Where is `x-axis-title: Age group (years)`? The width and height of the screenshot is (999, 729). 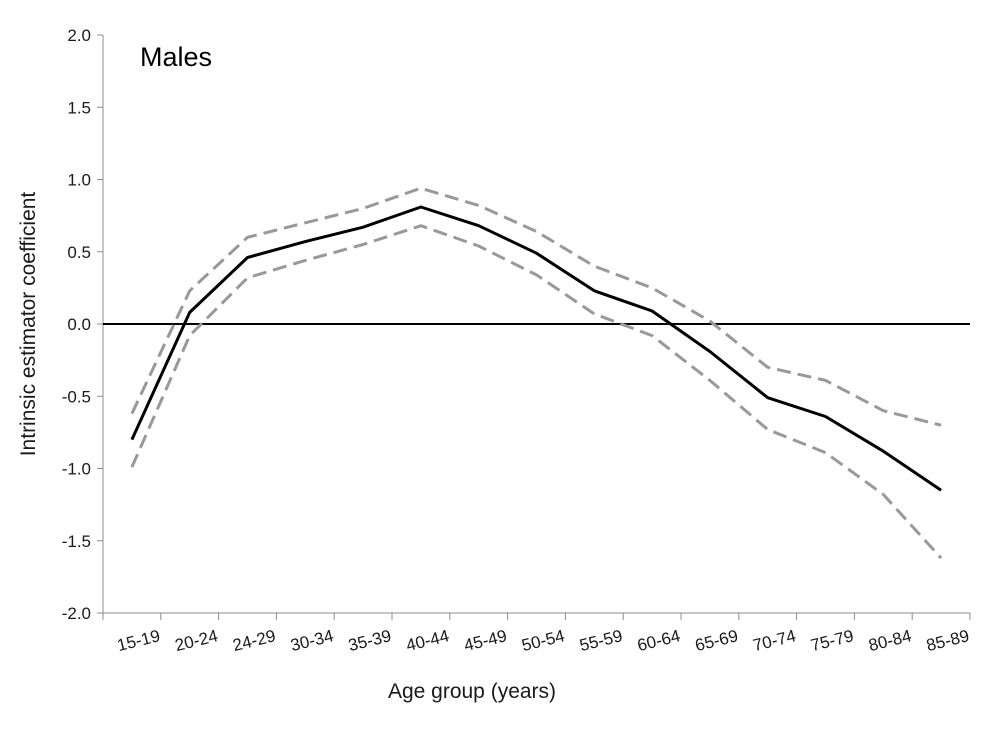
x-axis-title: Age group (years) is located at coordinates (472, 691).